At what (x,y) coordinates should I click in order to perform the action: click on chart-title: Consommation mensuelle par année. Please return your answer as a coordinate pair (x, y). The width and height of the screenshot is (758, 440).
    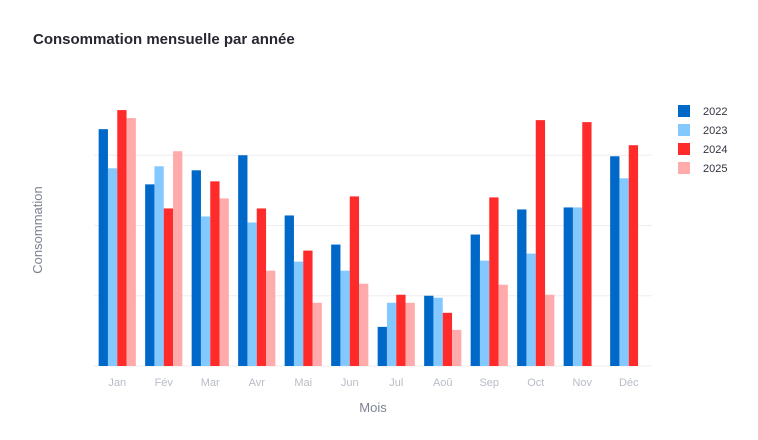
    Looking at the image, I should click on (164, 39).